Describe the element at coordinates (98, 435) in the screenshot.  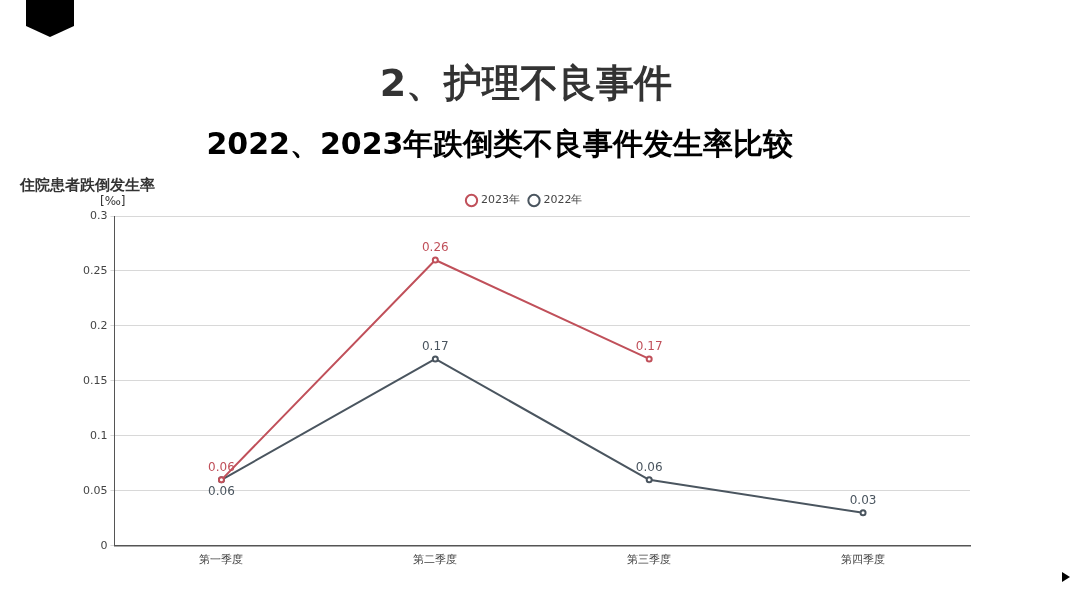
I see `y-tick-label: 0.1` at that location.